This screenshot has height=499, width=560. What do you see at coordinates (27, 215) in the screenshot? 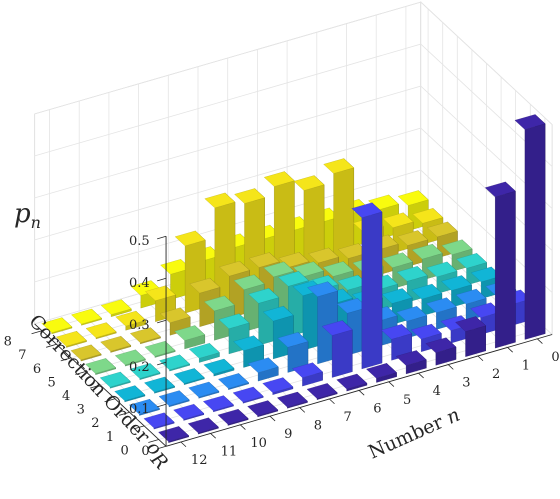
I see `z-axis-label: pn` at bounding box center [27, 215].